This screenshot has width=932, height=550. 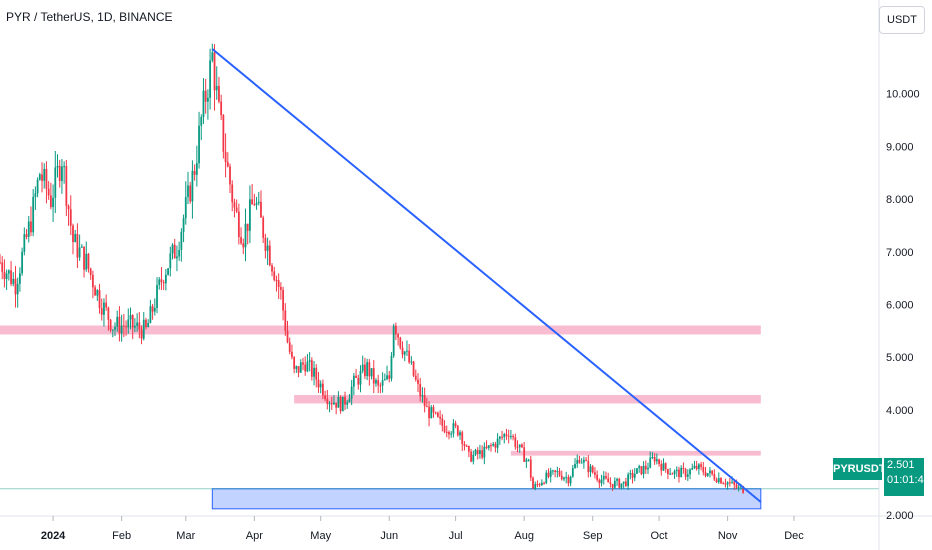 I want to click on currency-button: USDT, so click(x=902, y=20).